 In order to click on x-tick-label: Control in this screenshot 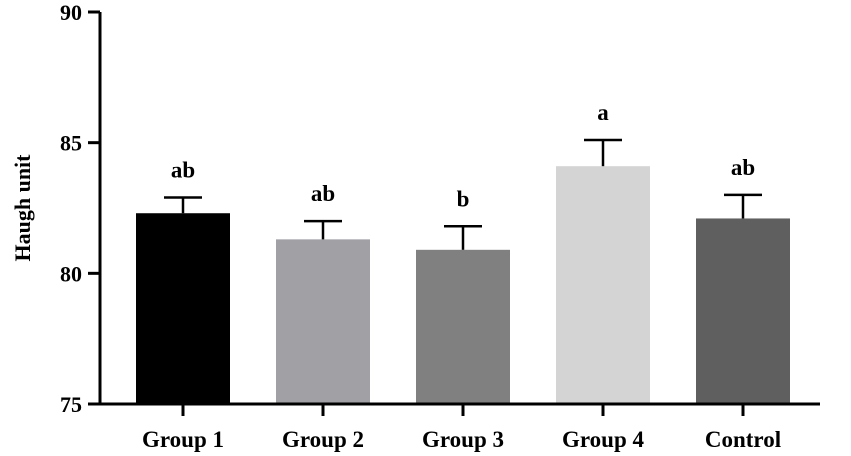, I will do `click(743, 439)`.